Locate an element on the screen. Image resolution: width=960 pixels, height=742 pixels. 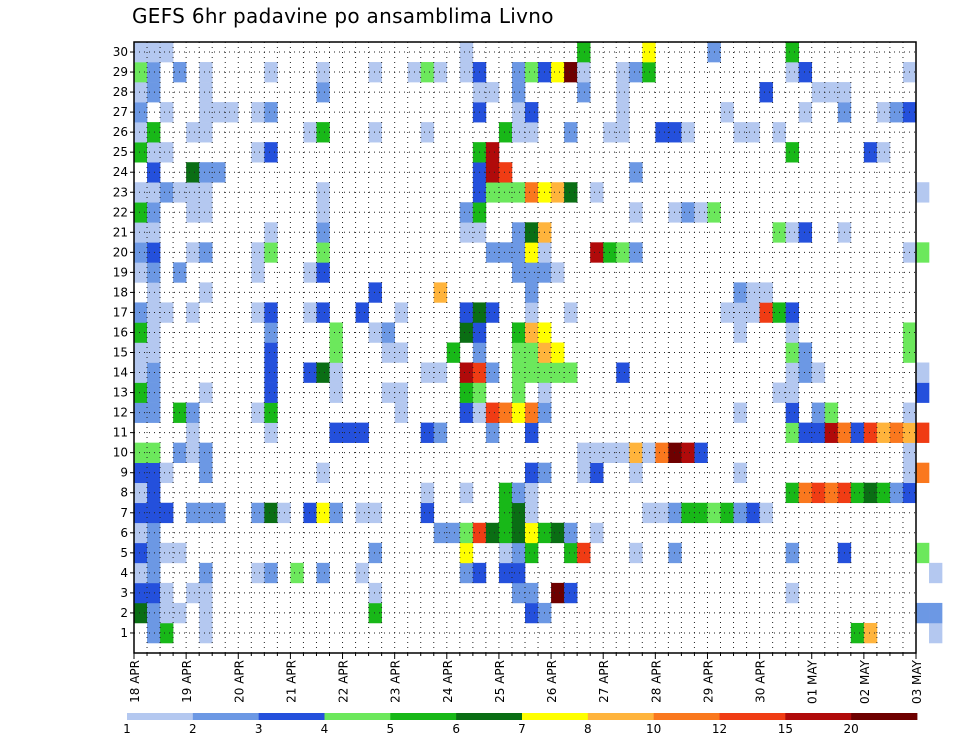
y-tick-label: 5 is located at coordinates (124, 553).